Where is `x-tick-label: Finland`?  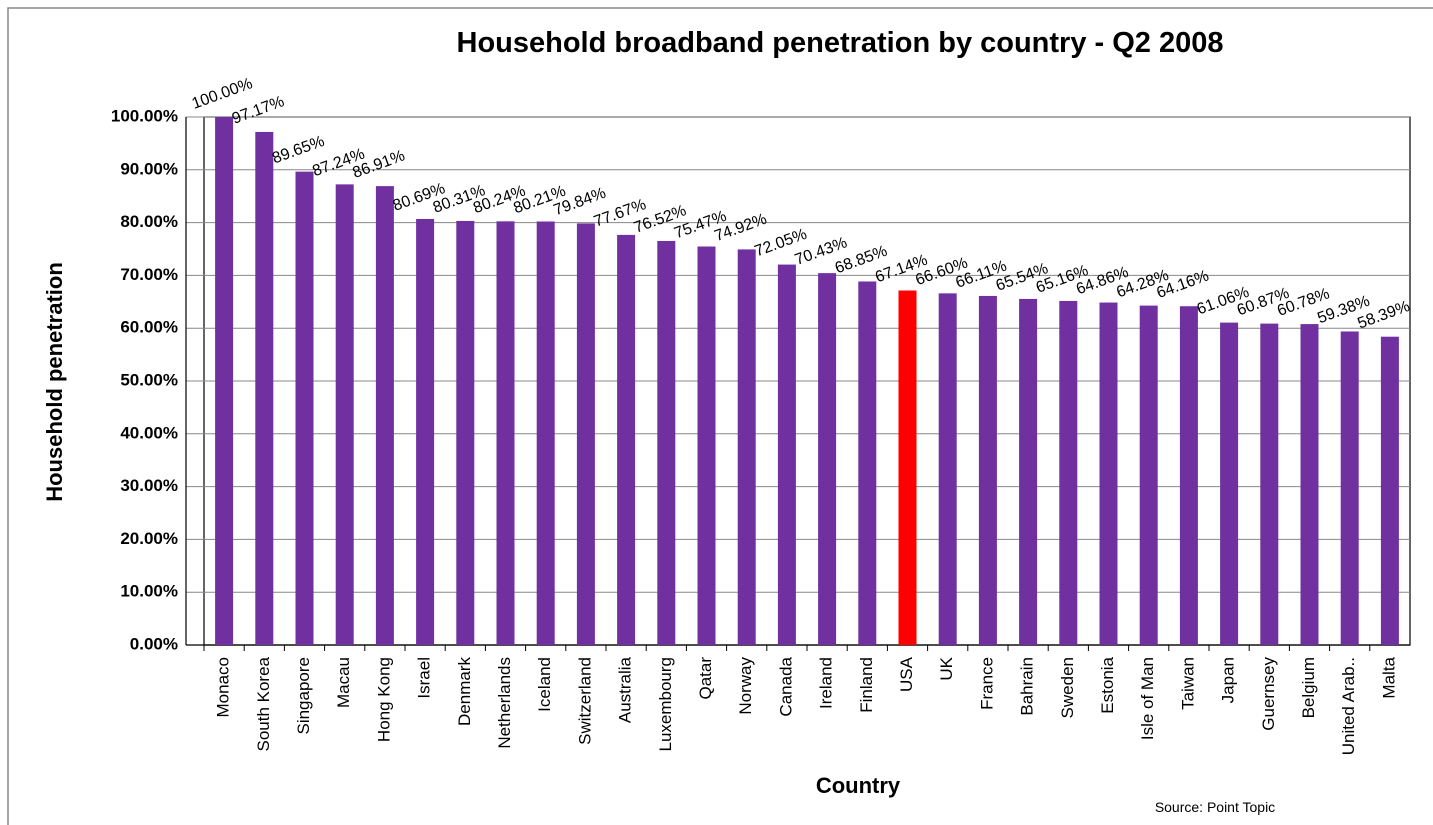 x-tick-label: Finland is located at coordinates (866, 685).